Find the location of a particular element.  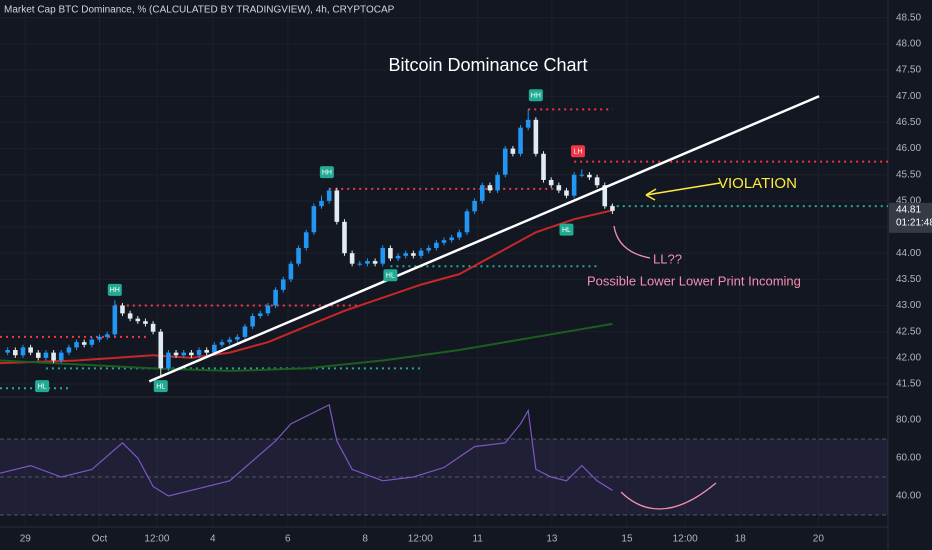

x-tick-label: 29 is located at coordinates (26, 539).